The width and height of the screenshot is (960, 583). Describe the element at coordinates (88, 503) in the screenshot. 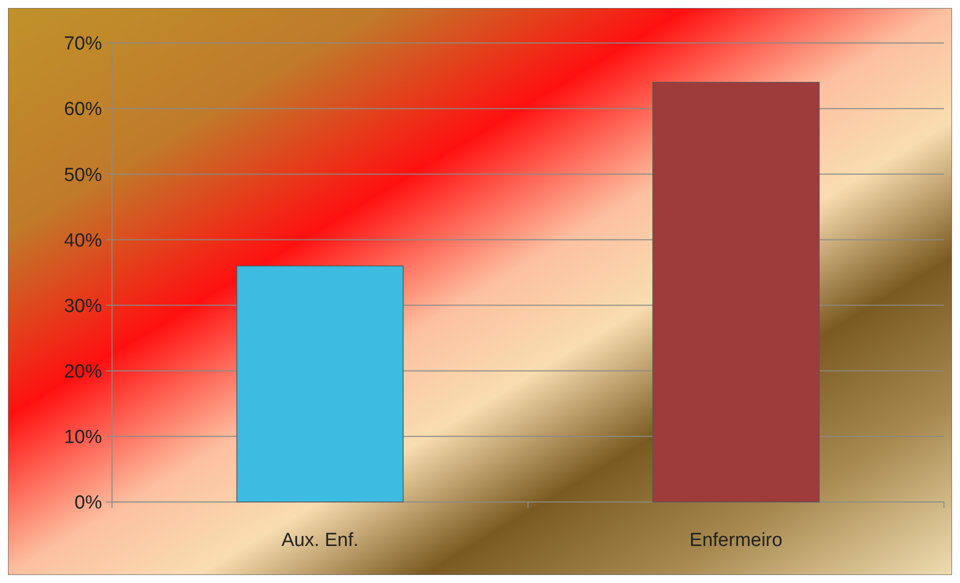

I see `y-tick-label: 0%` at that location.